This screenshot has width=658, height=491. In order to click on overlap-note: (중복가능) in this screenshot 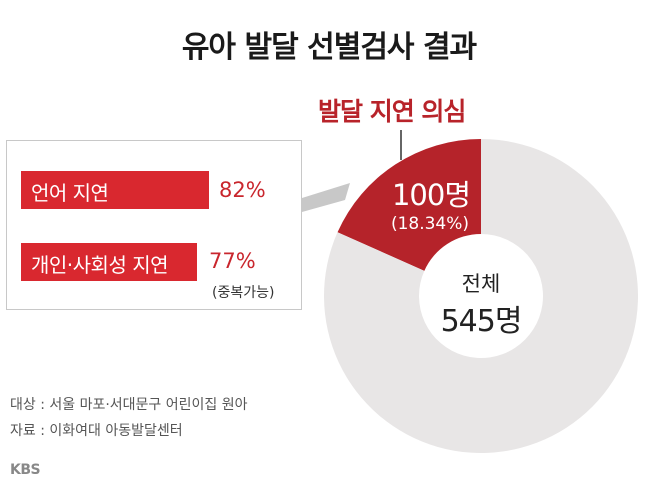, I will do `click(243, 293)`.